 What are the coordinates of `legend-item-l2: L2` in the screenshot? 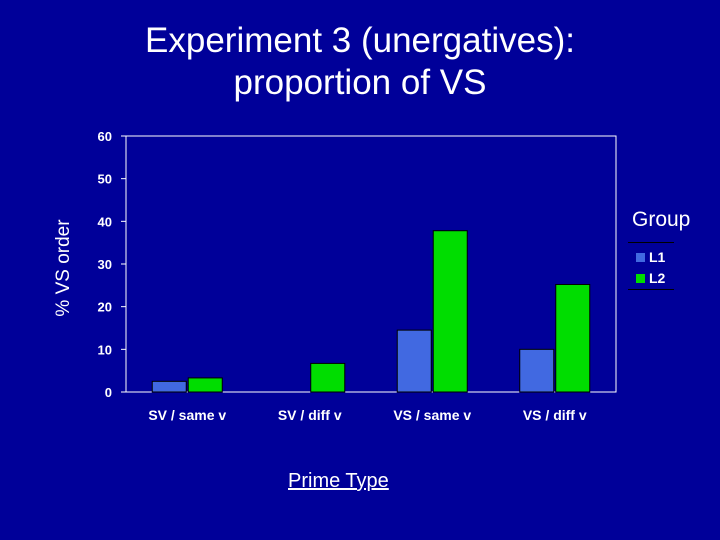 It's located at (650, 278).